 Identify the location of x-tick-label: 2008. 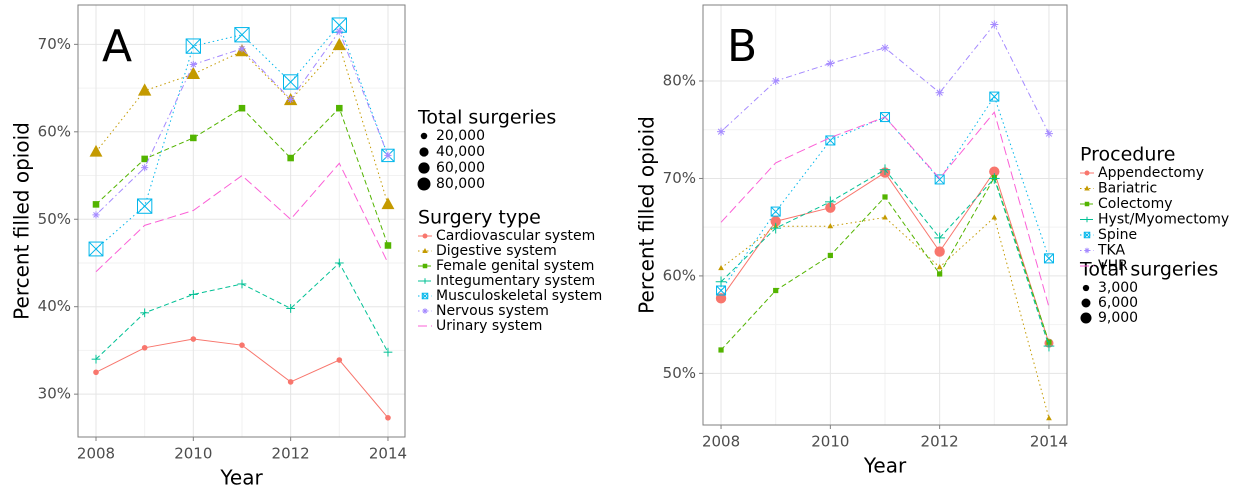
(721, 442).